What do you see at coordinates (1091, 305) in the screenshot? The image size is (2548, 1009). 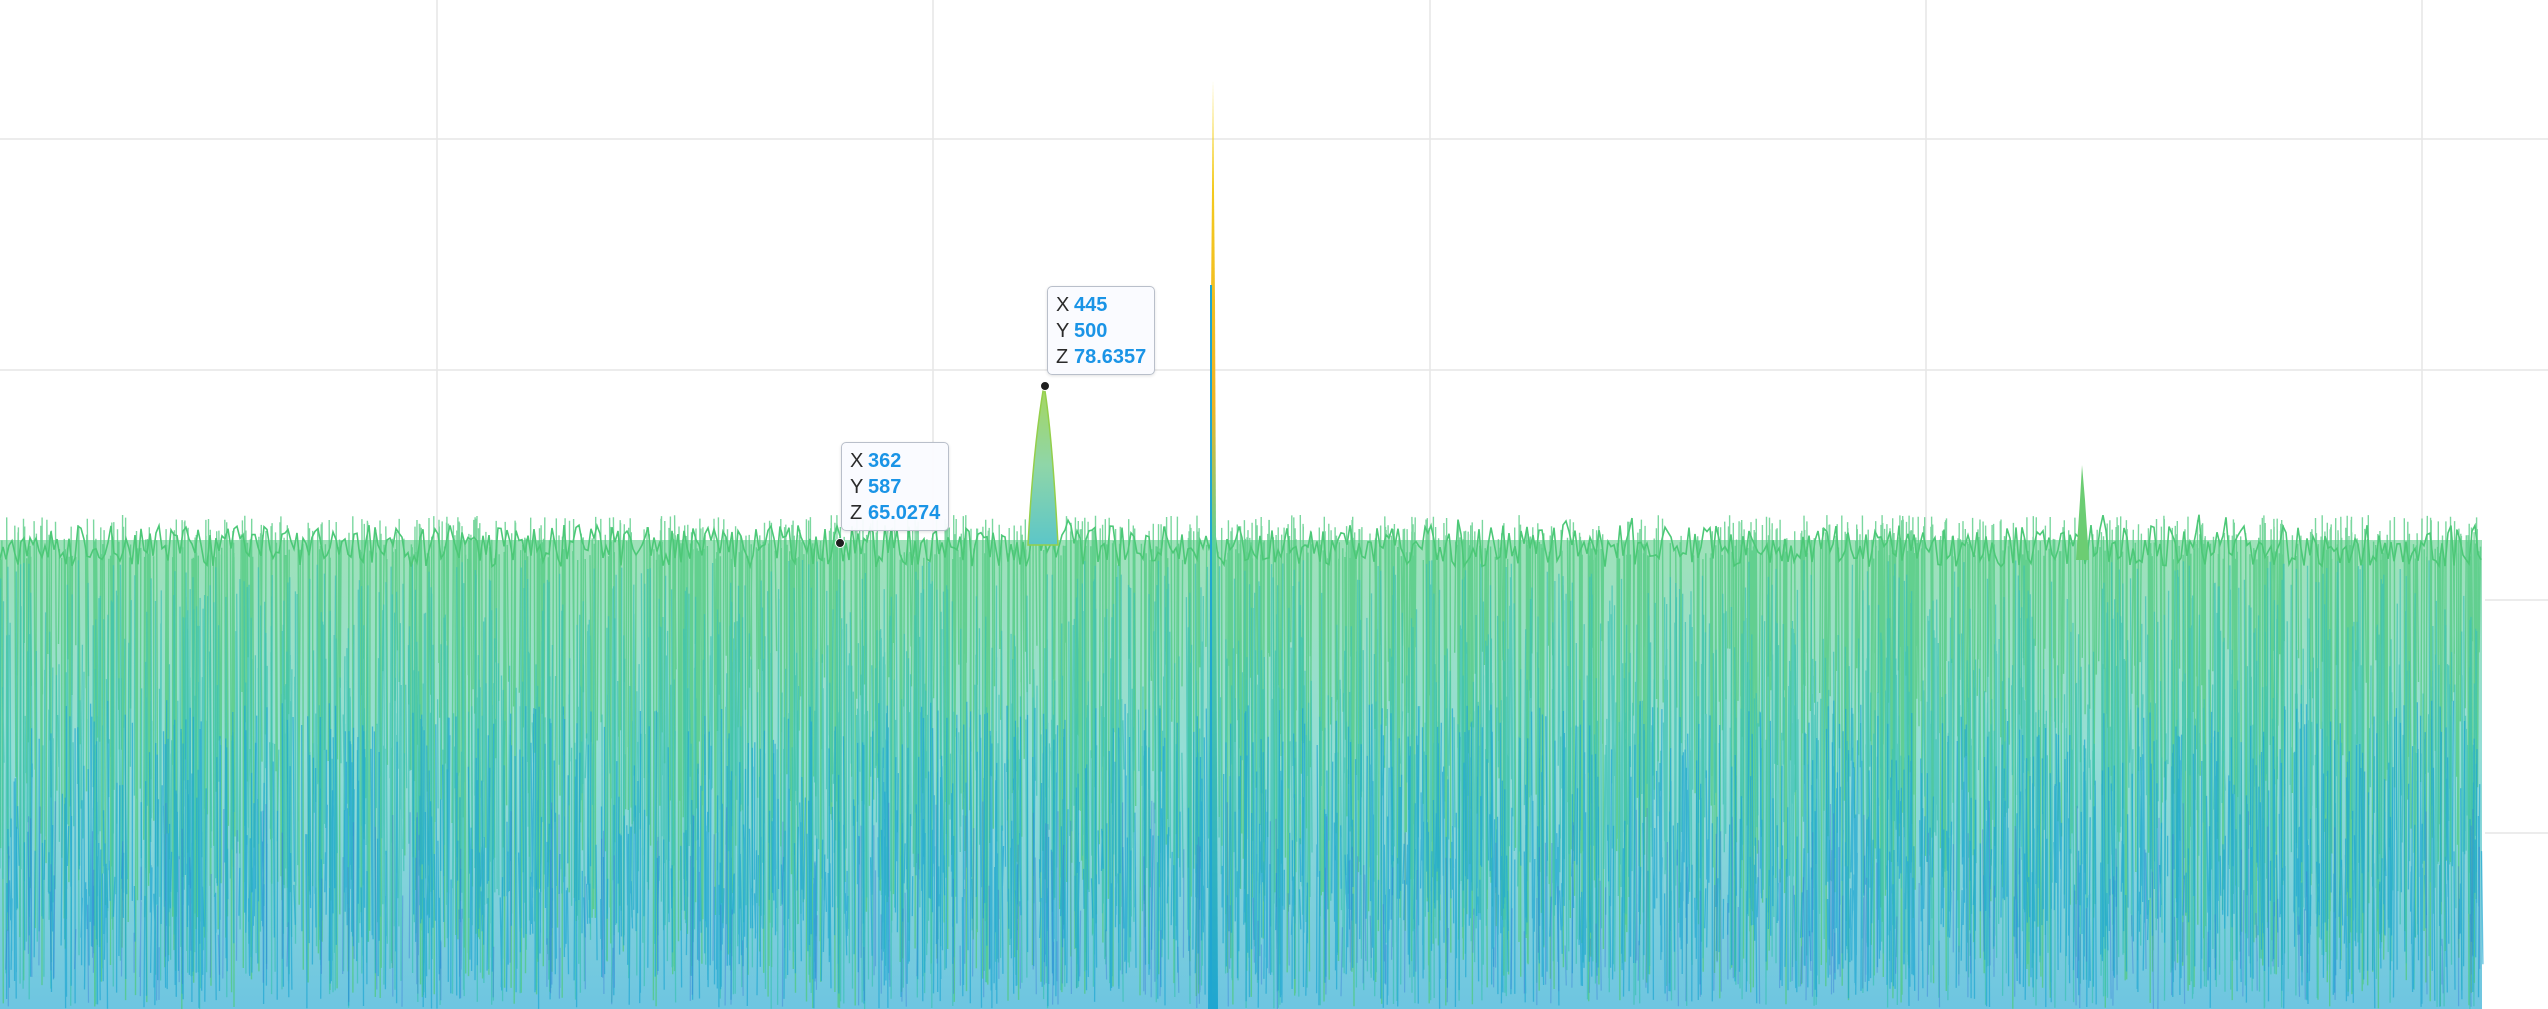 I see `tooltip-x-value: 445` at bounding box center [1091, 305].